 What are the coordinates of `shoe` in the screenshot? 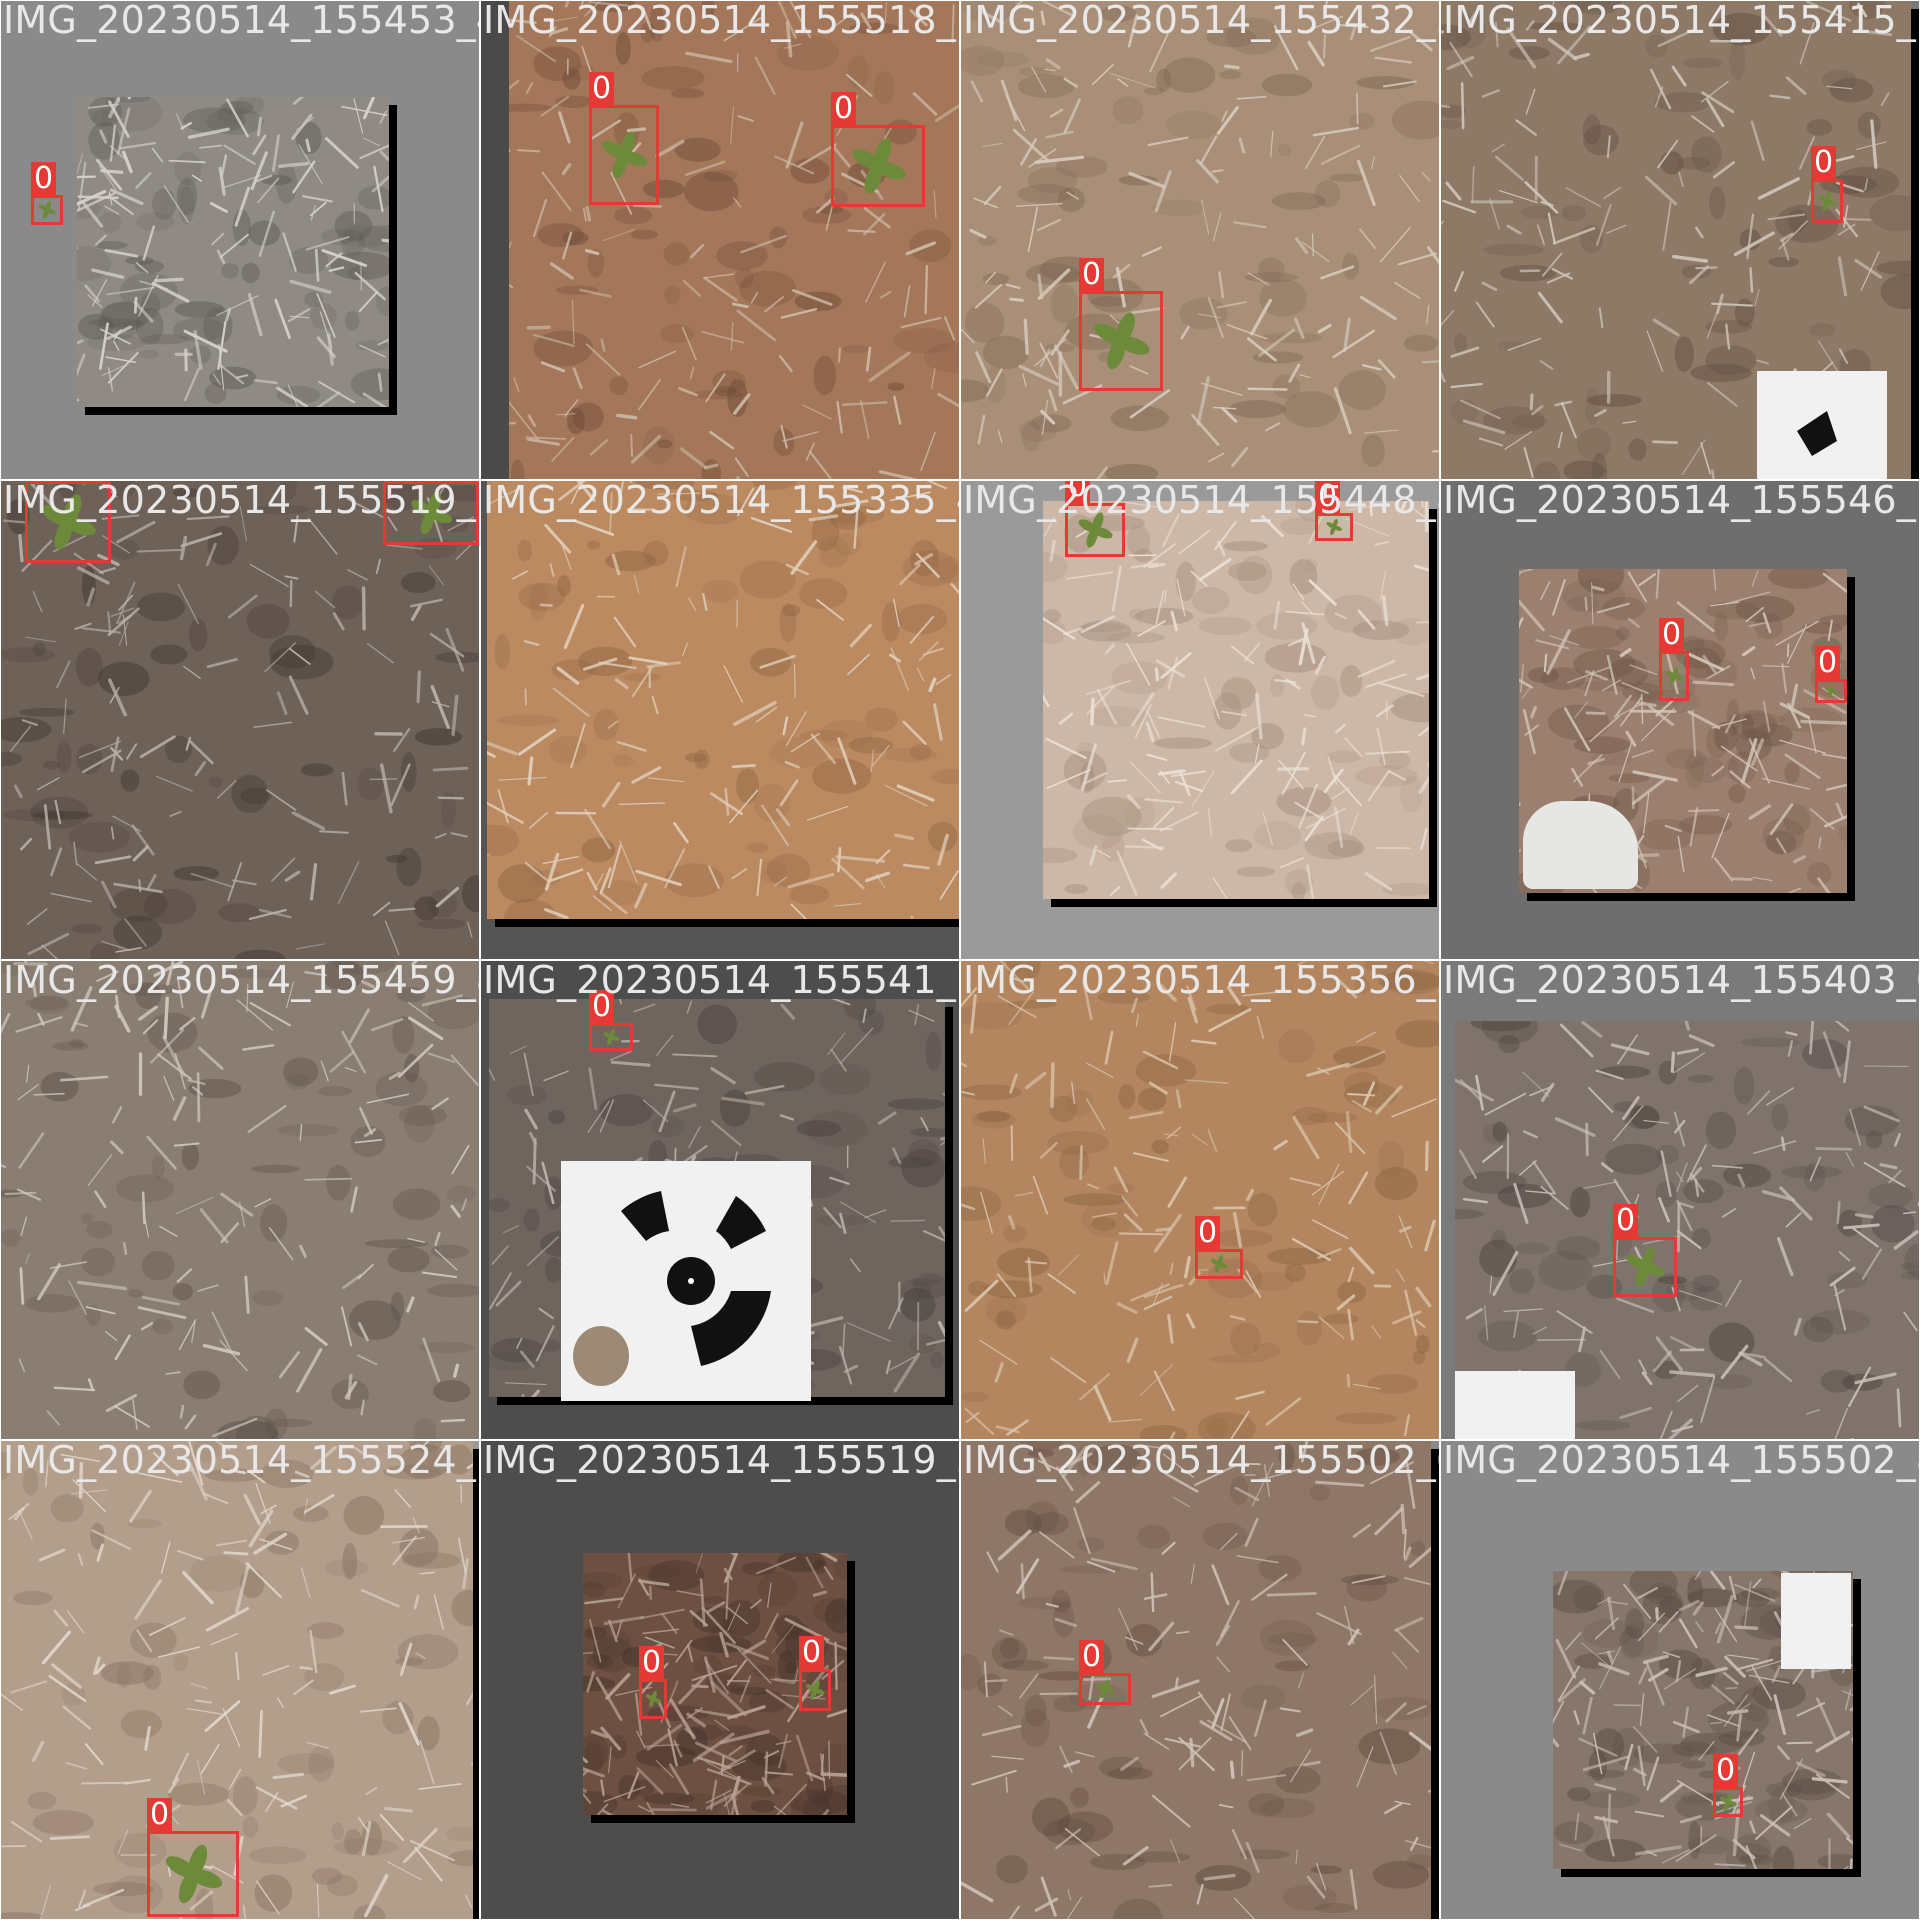 It's located at (1580, 845).